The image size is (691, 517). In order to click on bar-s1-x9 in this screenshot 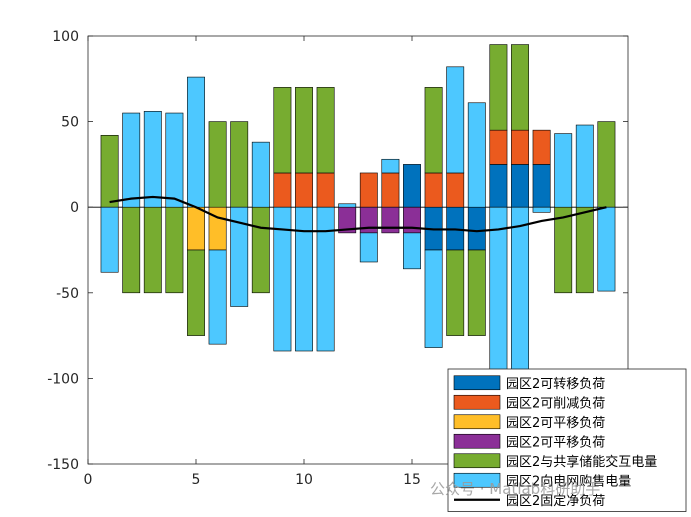, I will do `click(282, 190)`.